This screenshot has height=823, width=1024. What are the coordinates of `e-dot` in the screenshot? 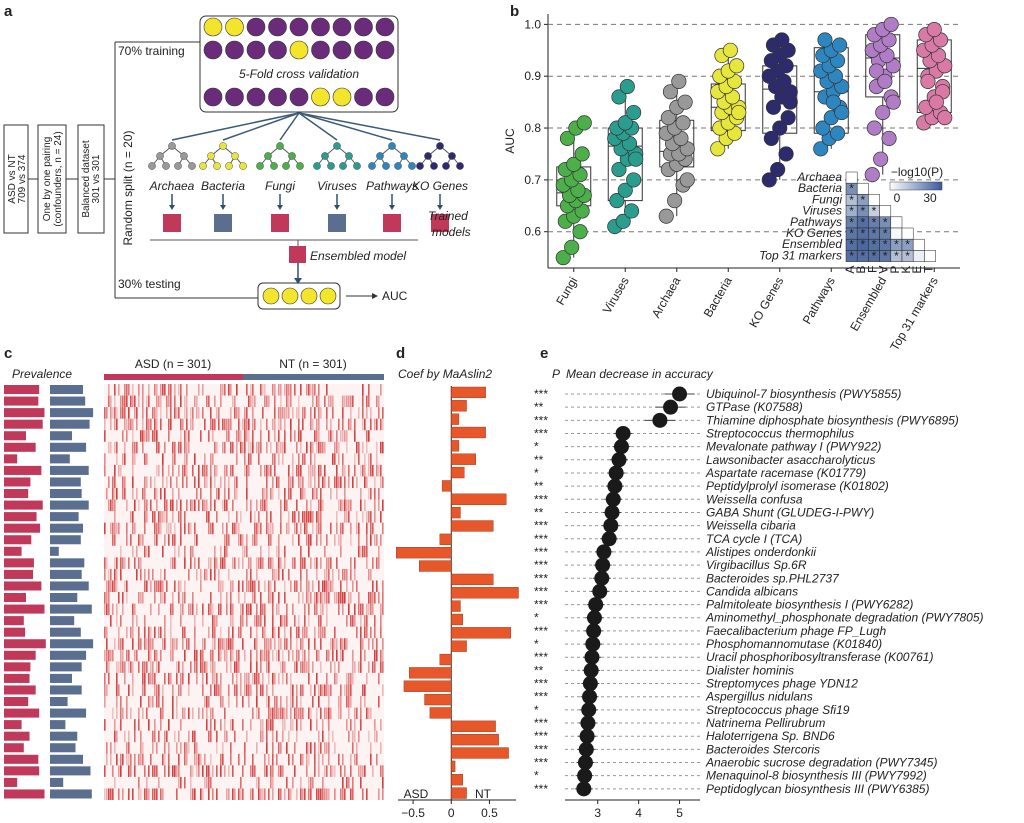 It's located at (590, 697).